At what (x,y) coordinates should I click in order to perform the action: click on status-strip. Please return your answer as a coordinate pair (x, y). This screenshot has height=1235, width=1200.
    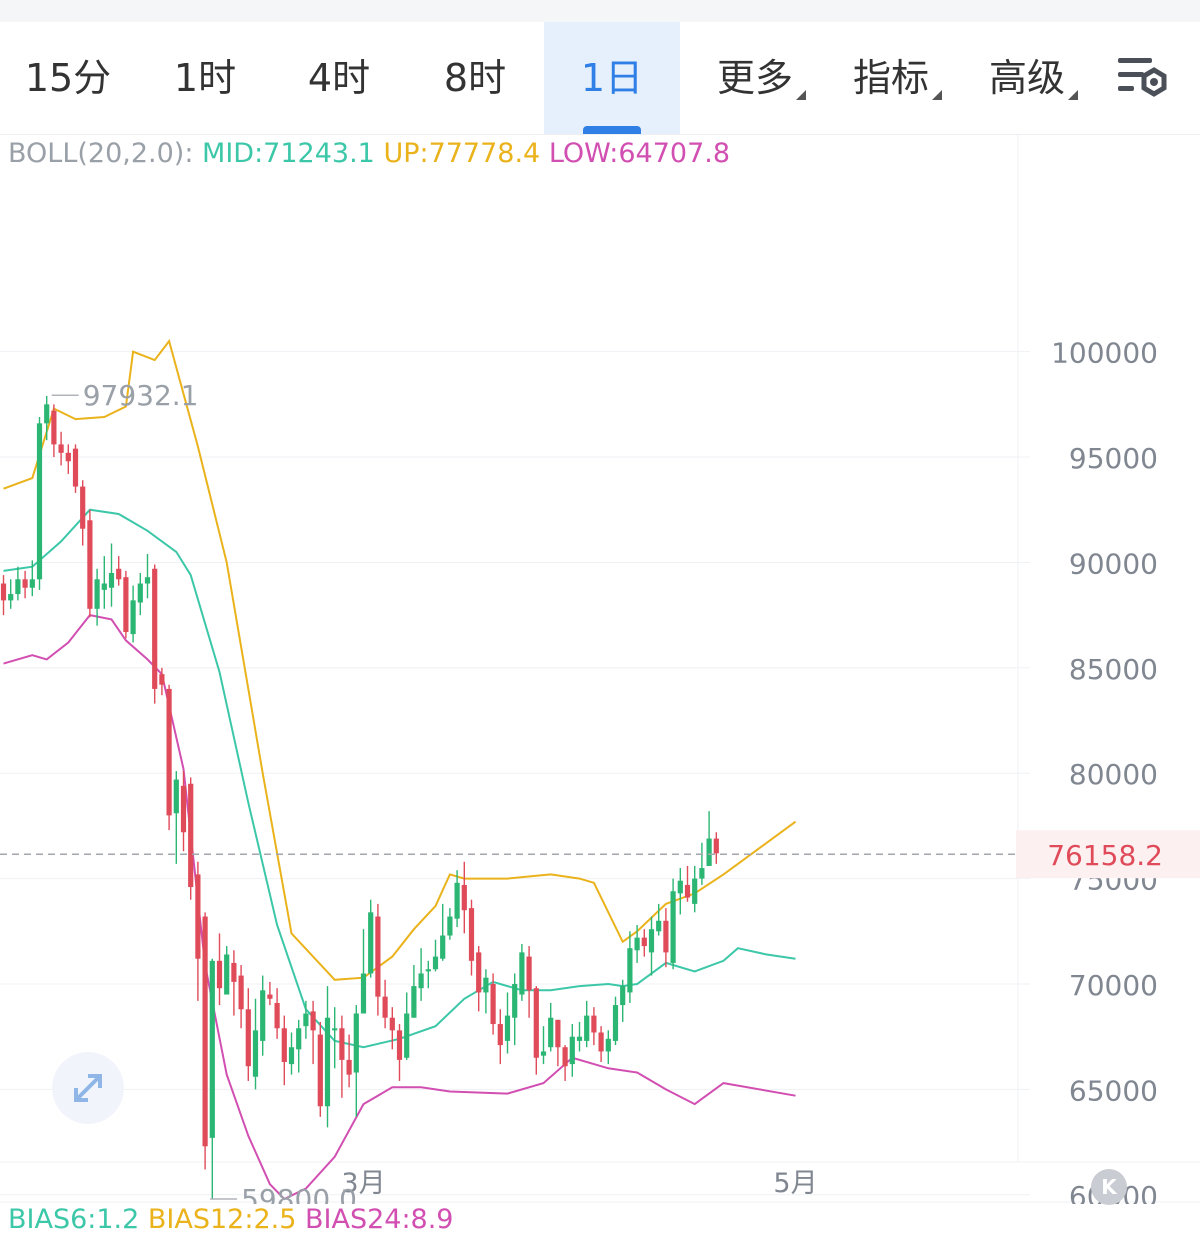
    Looking at the image, I should click on (600, 11).